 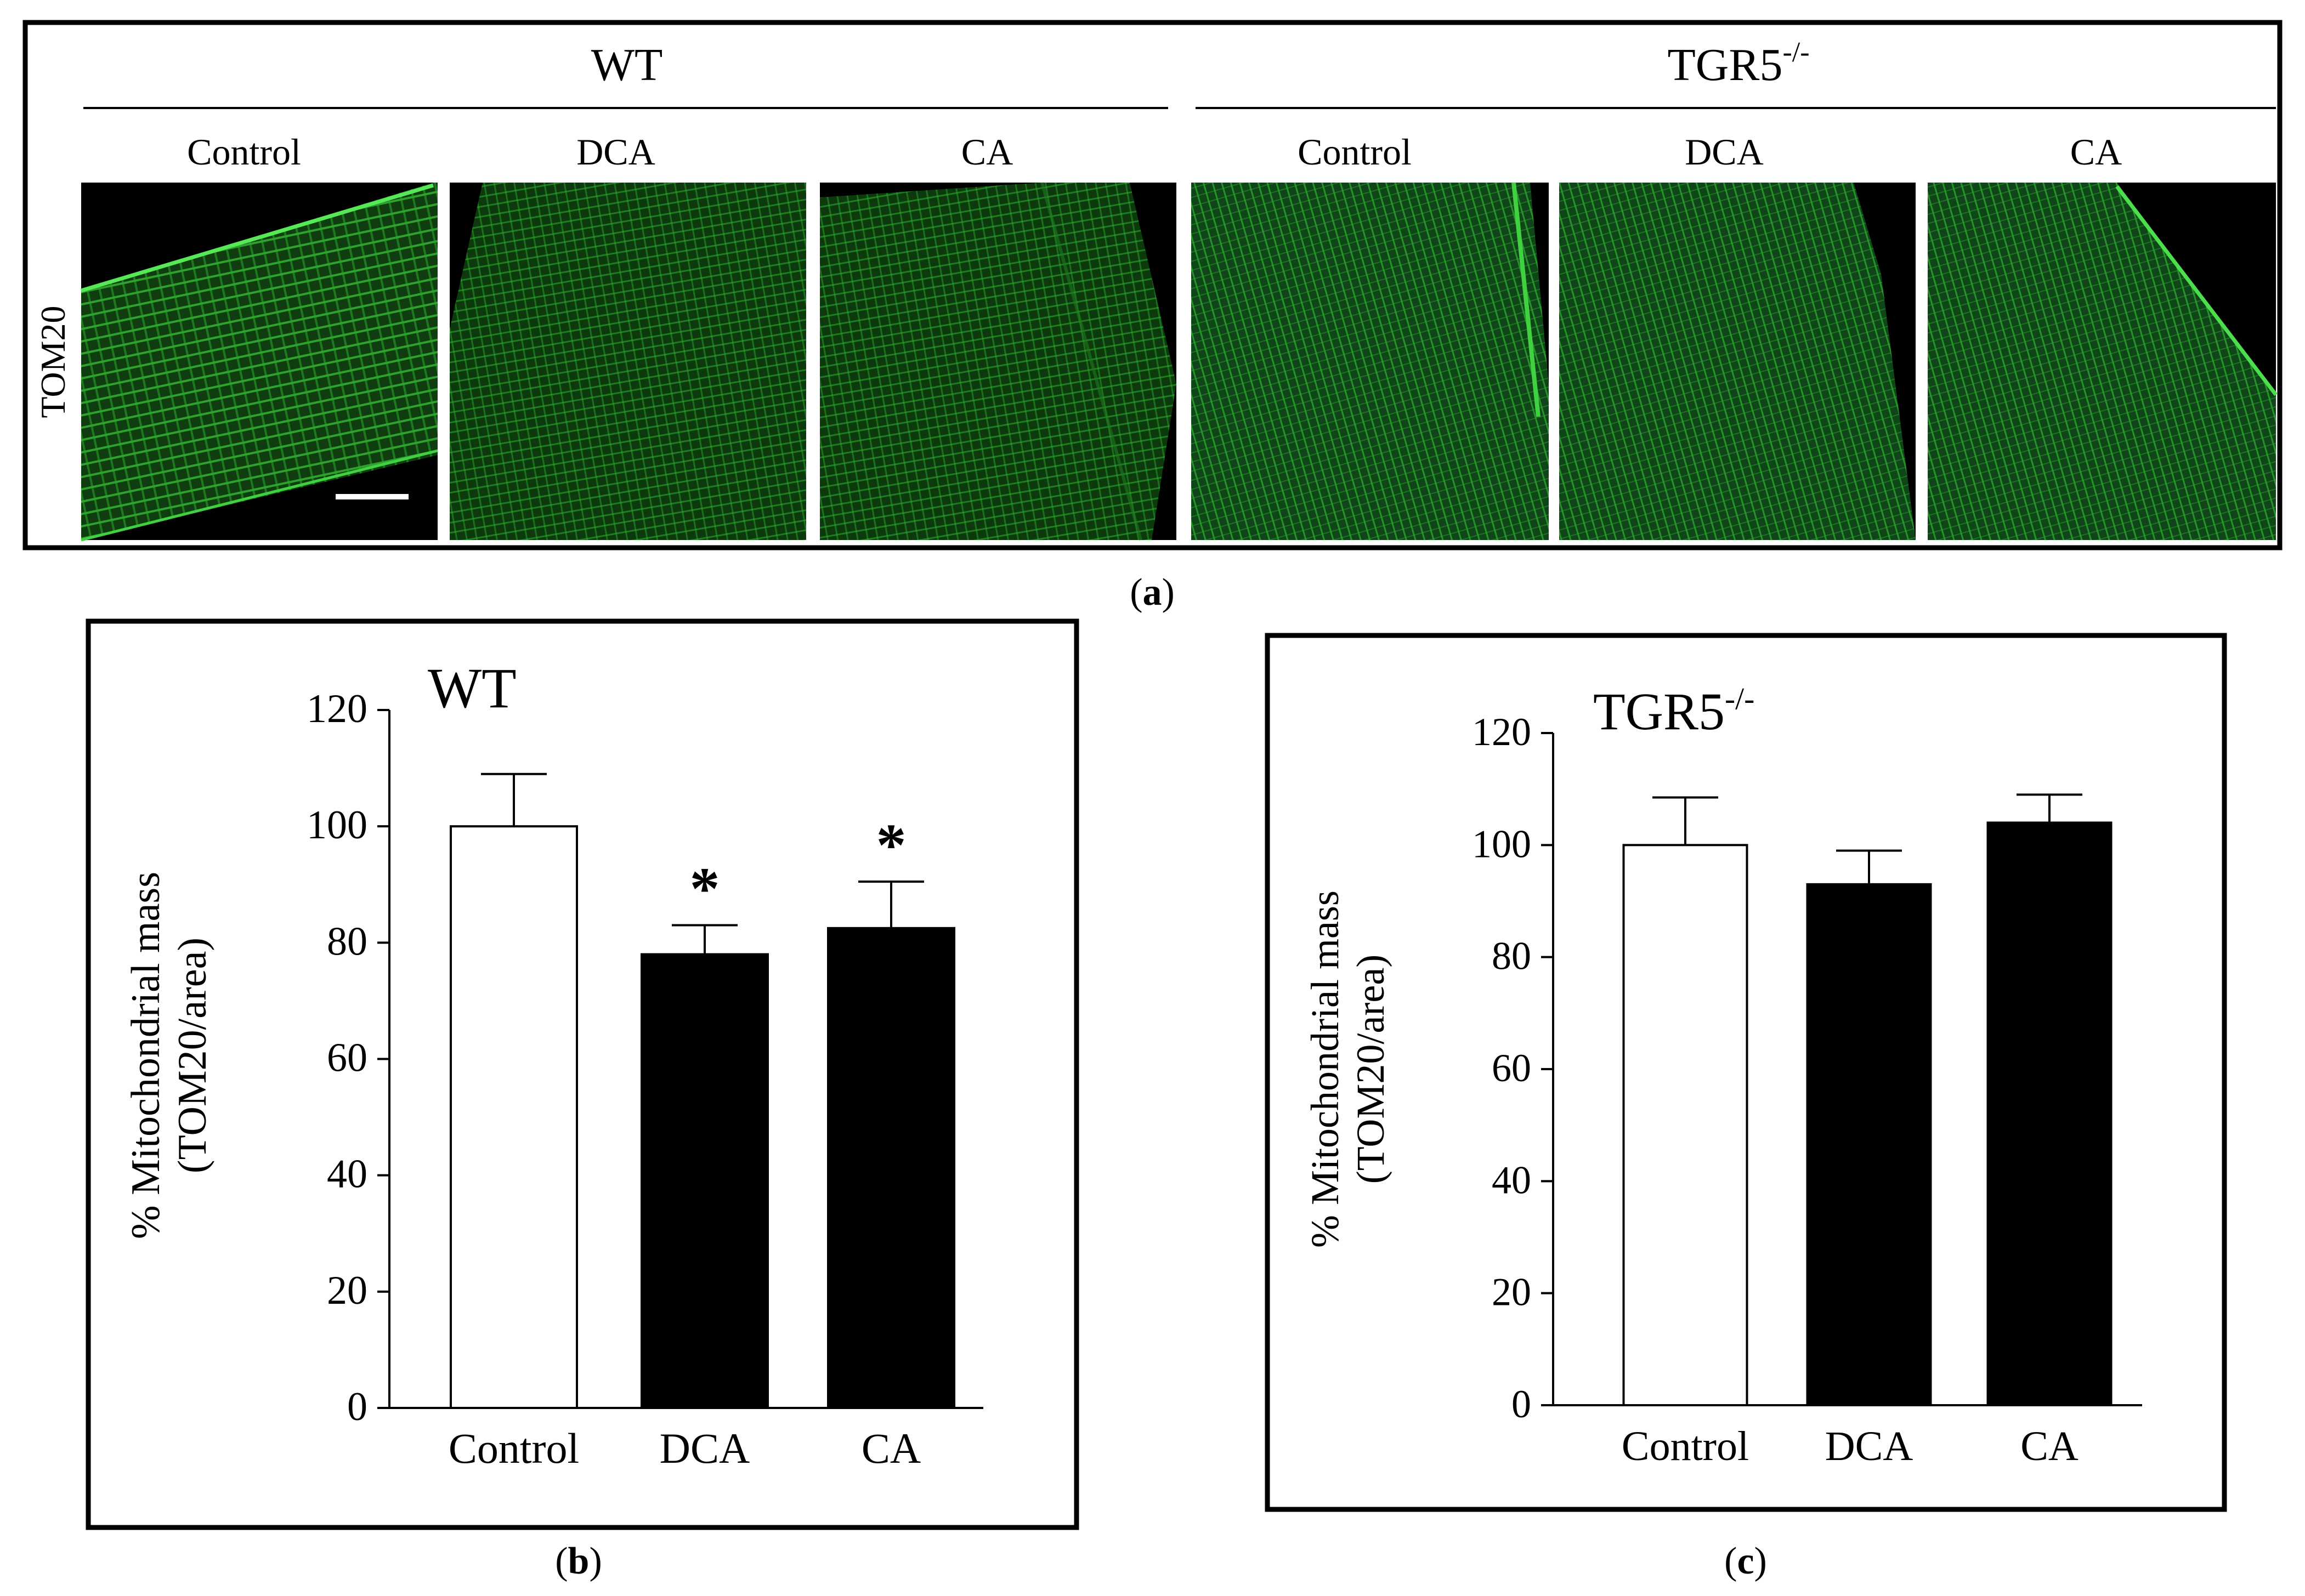 What do you see at coordinates (627, 64) in the screenshot?
I see `genotype-label-wt: WT` at bounding box center [627, 64].